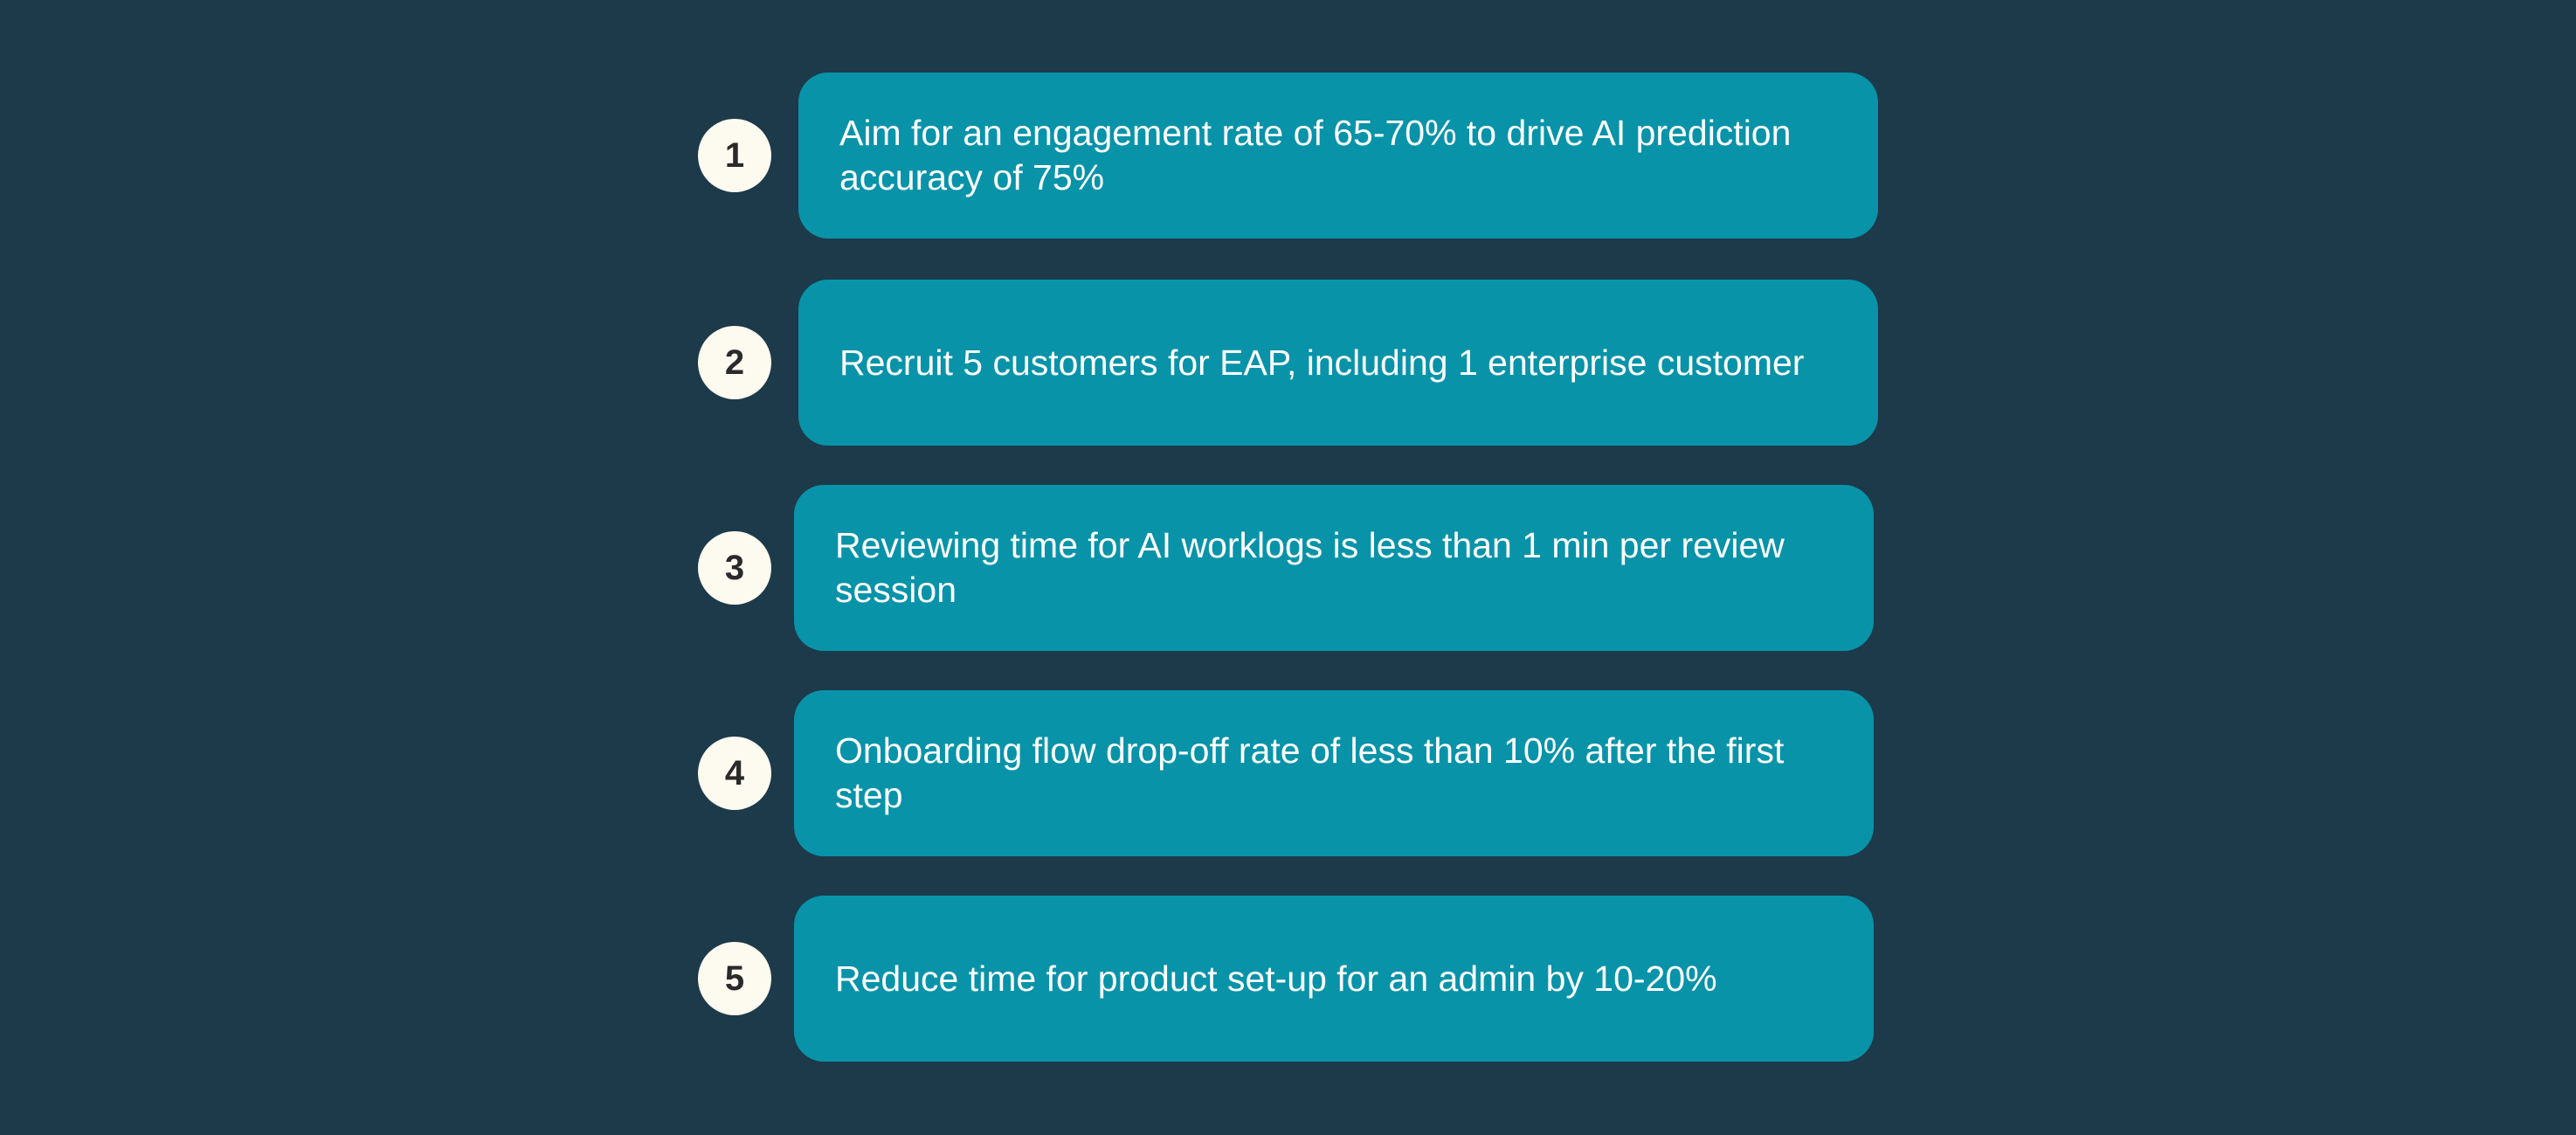 Image resolution: width=2576 pixels, height=1135 pixels. Describe the element at coordinates (734, 568) in the screenshot. I see `number-badge: 3` at that location.